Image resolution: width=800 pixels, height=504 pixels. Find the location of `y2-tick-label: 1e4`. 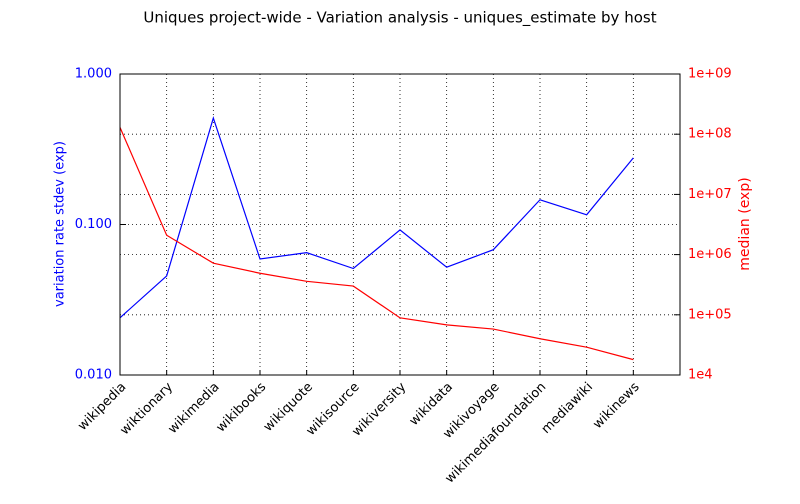

y2-tick-label: 1e4 is located at coordinates (700, 375).